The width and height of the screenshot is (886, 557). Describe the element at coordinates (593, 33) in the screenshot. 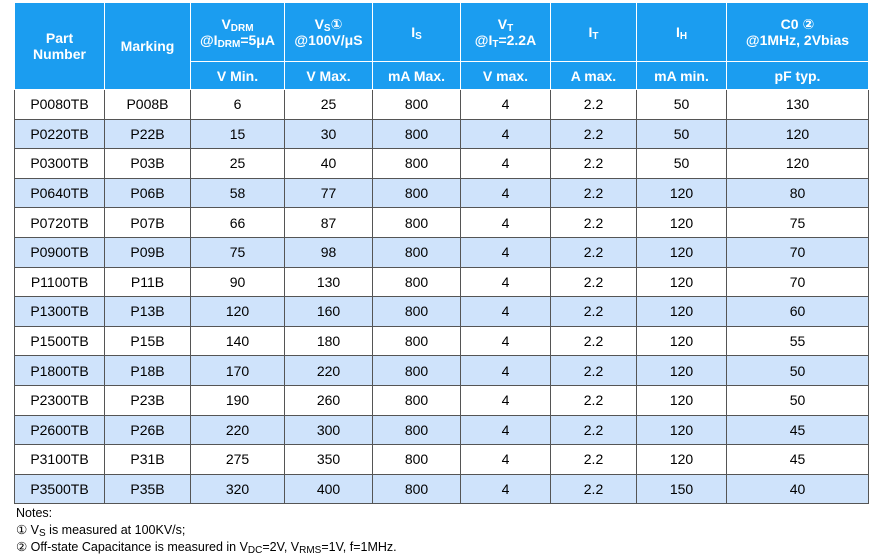

I see `header-line: IT` at that location.